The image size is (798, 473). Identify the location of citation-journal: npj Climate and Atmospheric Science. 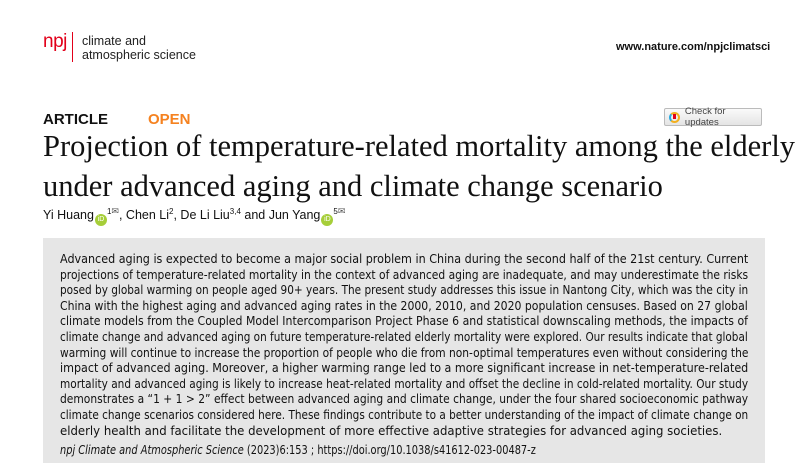
(152, 449).